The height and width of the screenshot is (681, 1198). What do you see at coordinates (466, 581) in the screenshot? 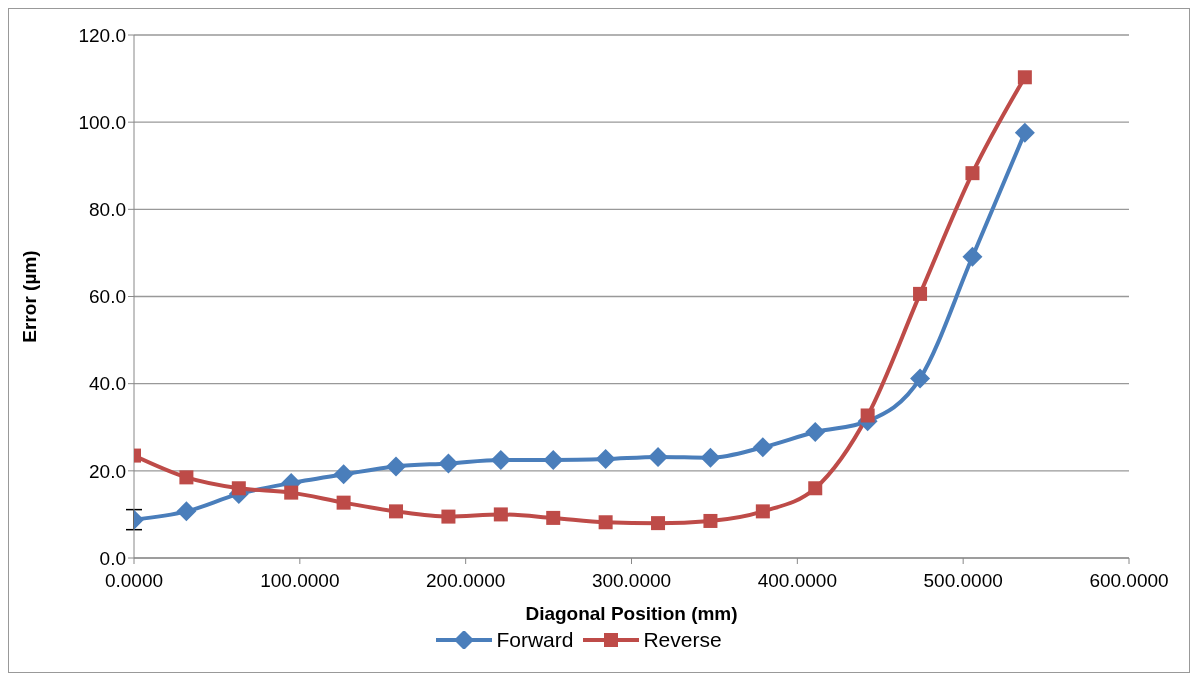
I see `x-tick-label: 200.0000` at bounding box center [466, 581].